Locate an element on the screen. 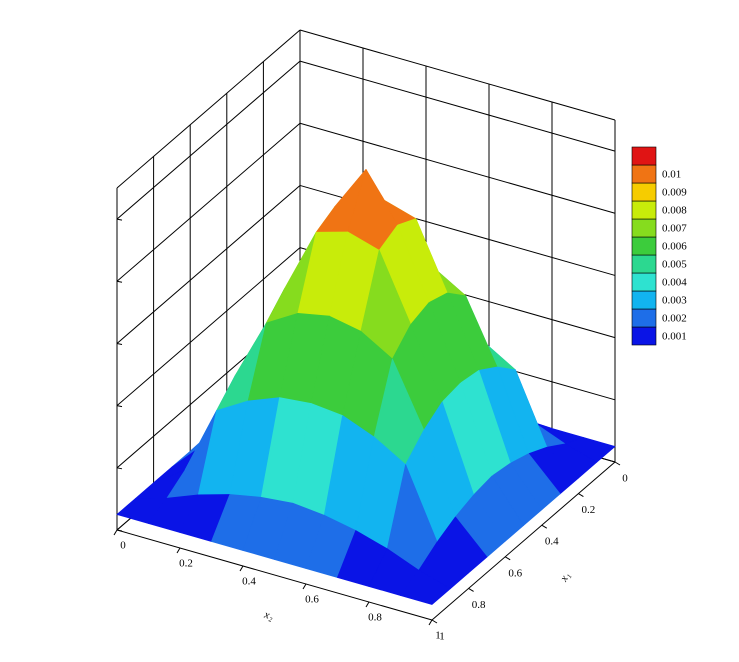  y-tick-label: 0 is located at coordinates (625, 479).